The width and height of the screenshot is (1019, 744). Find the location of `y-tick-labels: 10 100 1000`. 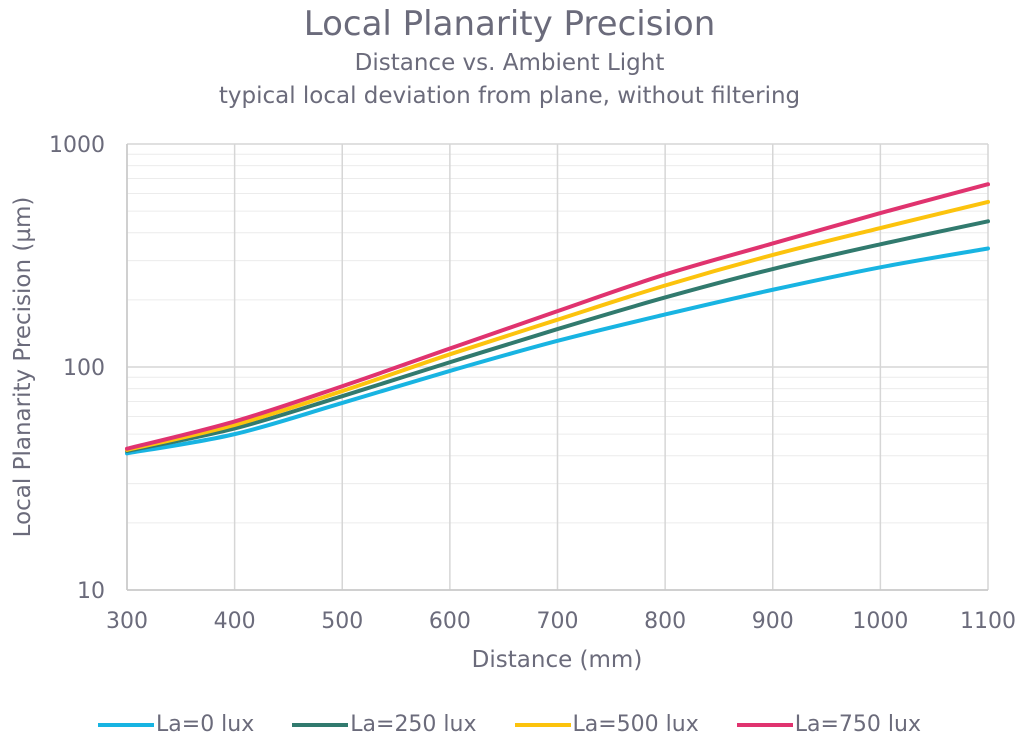

y-tick-labels: 10 100 1000 is located at coordinates (77, 368).